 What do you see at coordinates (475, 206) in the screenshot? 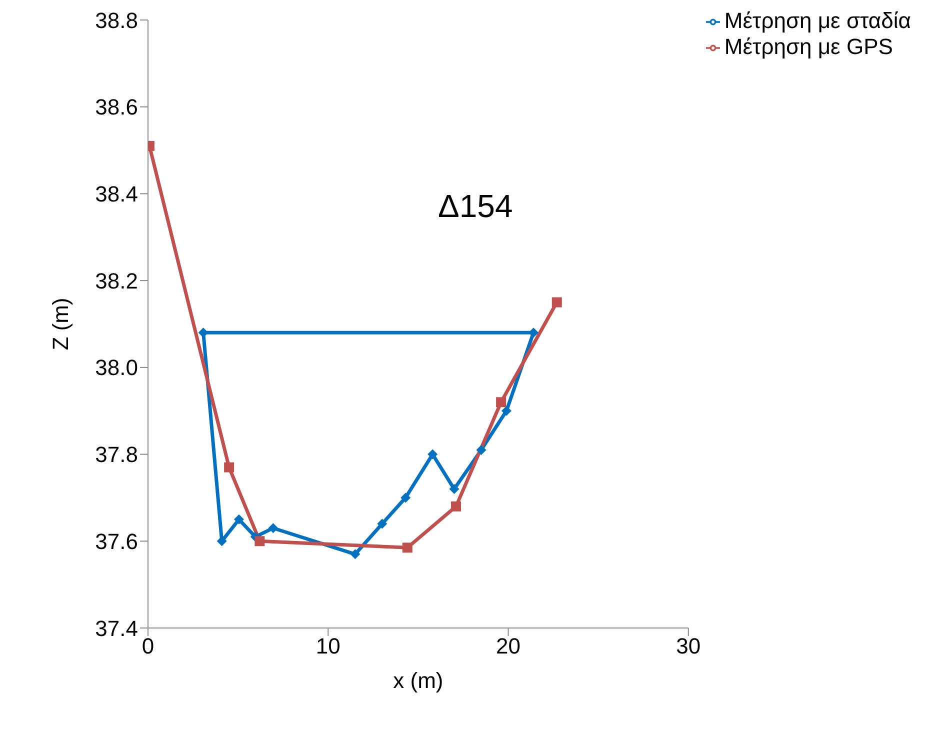
I see `text: Δ154` at bounding box center [475, 206].